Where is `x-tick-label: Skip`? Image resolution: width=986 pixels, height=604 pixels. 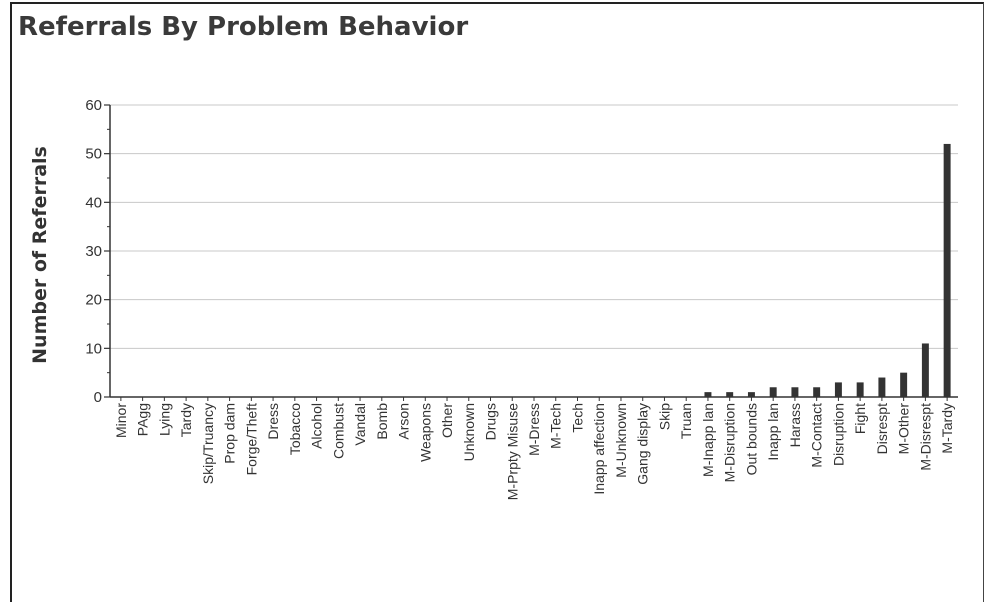
x-tick-label: Skip is located at coordinates (664, 416).